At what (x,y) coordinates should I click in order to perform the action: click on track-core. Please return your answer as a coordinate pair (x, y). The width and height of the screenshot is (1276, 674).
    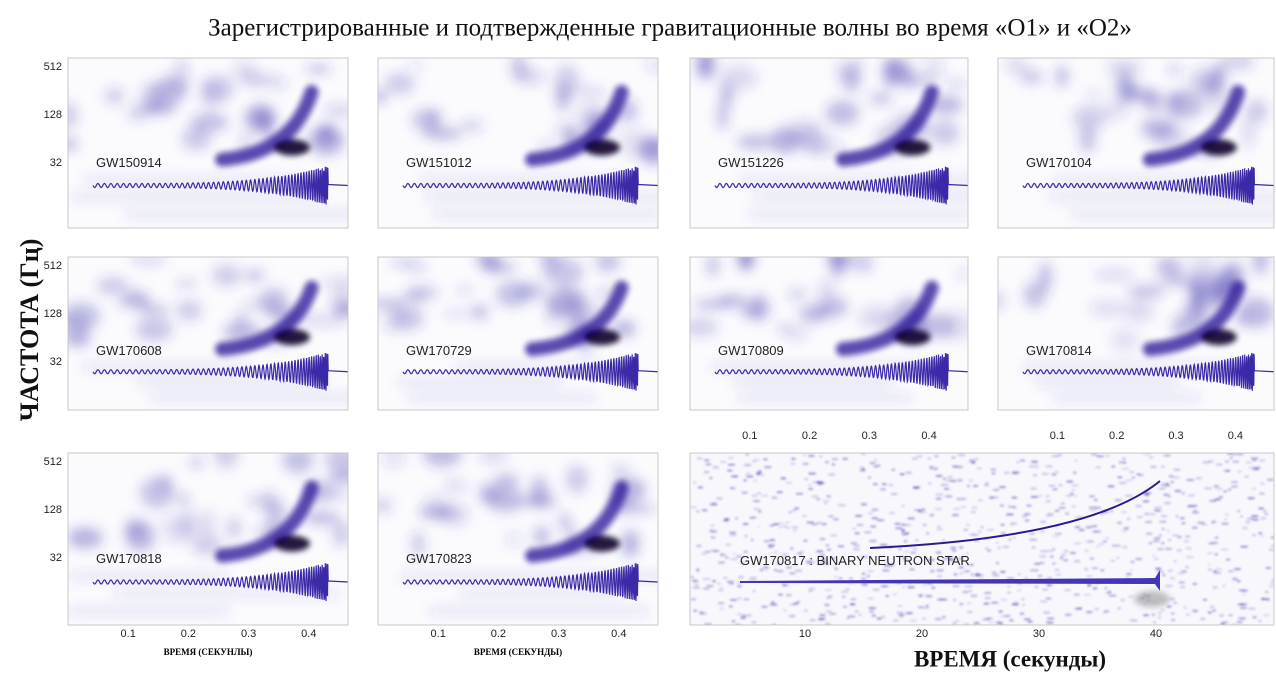
    Looking at the image, I should click on (292, 147).